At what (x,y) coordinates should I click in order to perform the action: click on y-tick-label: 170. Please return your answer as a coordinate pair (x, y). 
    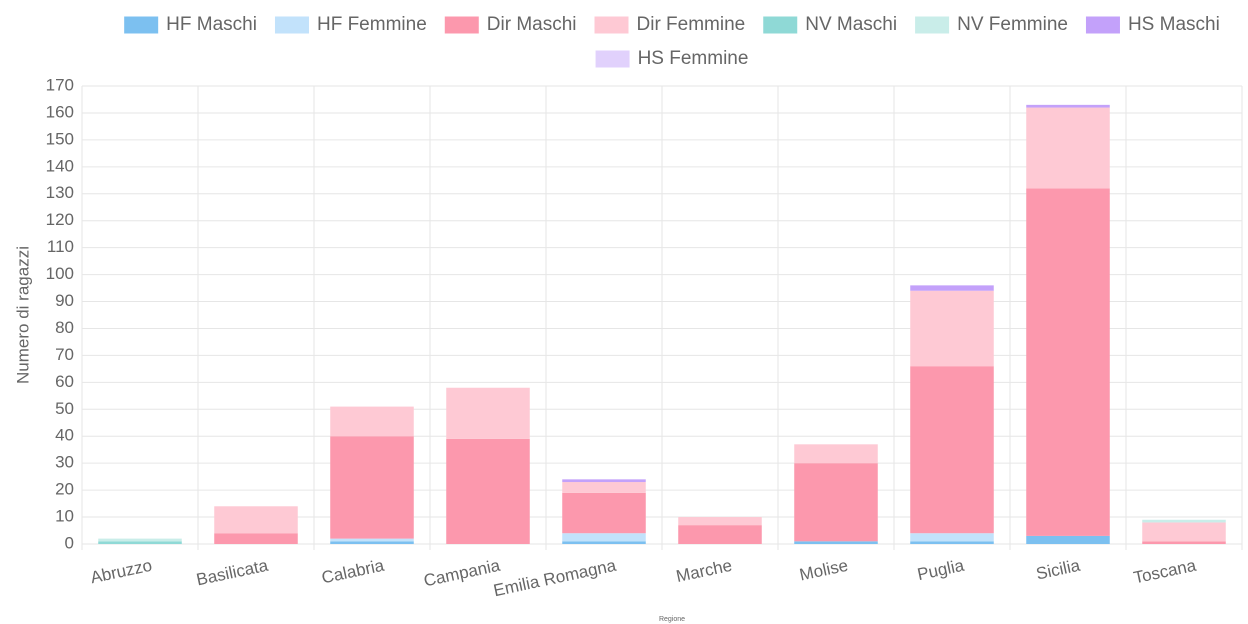
    Looking at the image, I should click on (60, 84).